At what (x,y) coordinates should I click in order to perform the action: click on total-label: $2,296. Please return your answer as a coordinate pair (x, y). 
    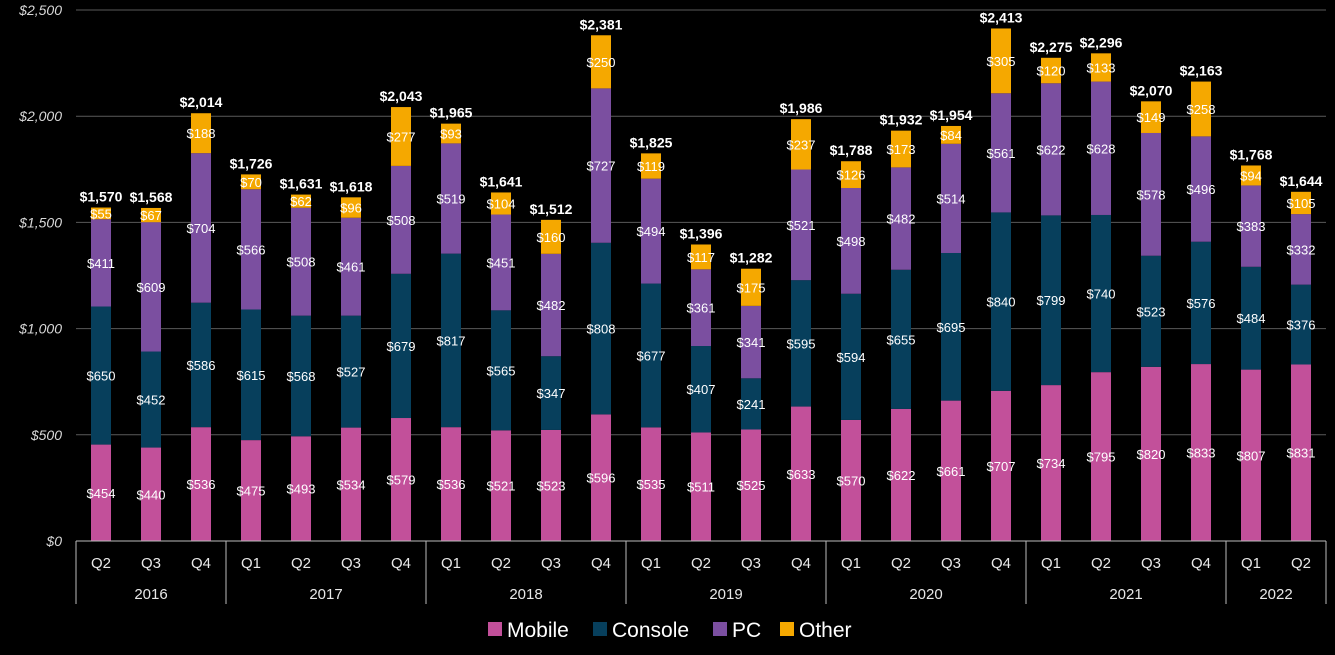
    Looking at the image, I should click on (1101, 42).